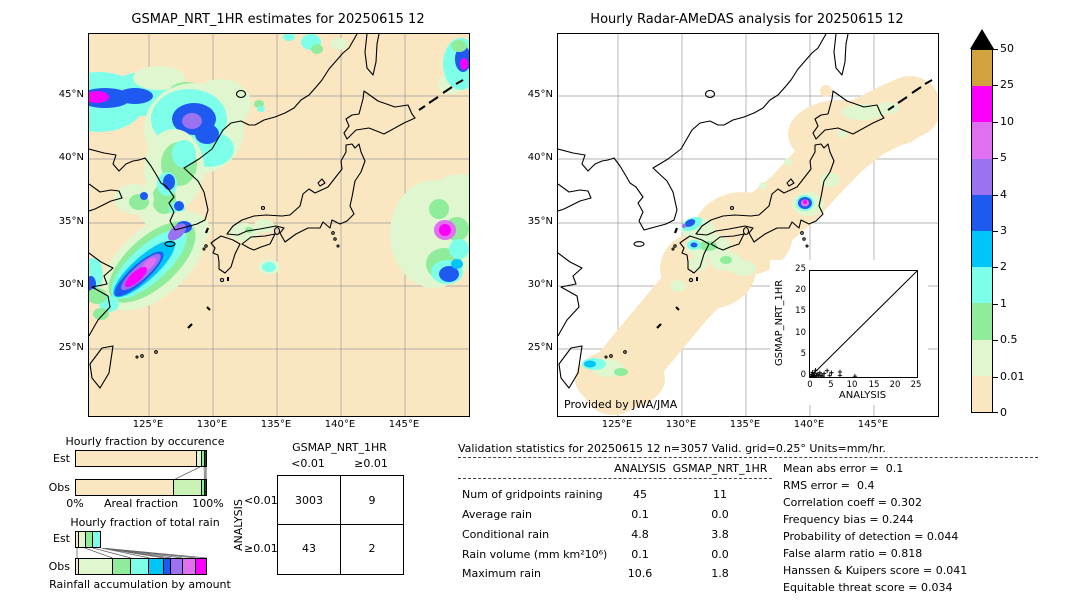 Image resolution: width=1080 pixels, height=612 pixels. I want to click on metric-line: False alarm ratio = 0.818, so click(852, 553).